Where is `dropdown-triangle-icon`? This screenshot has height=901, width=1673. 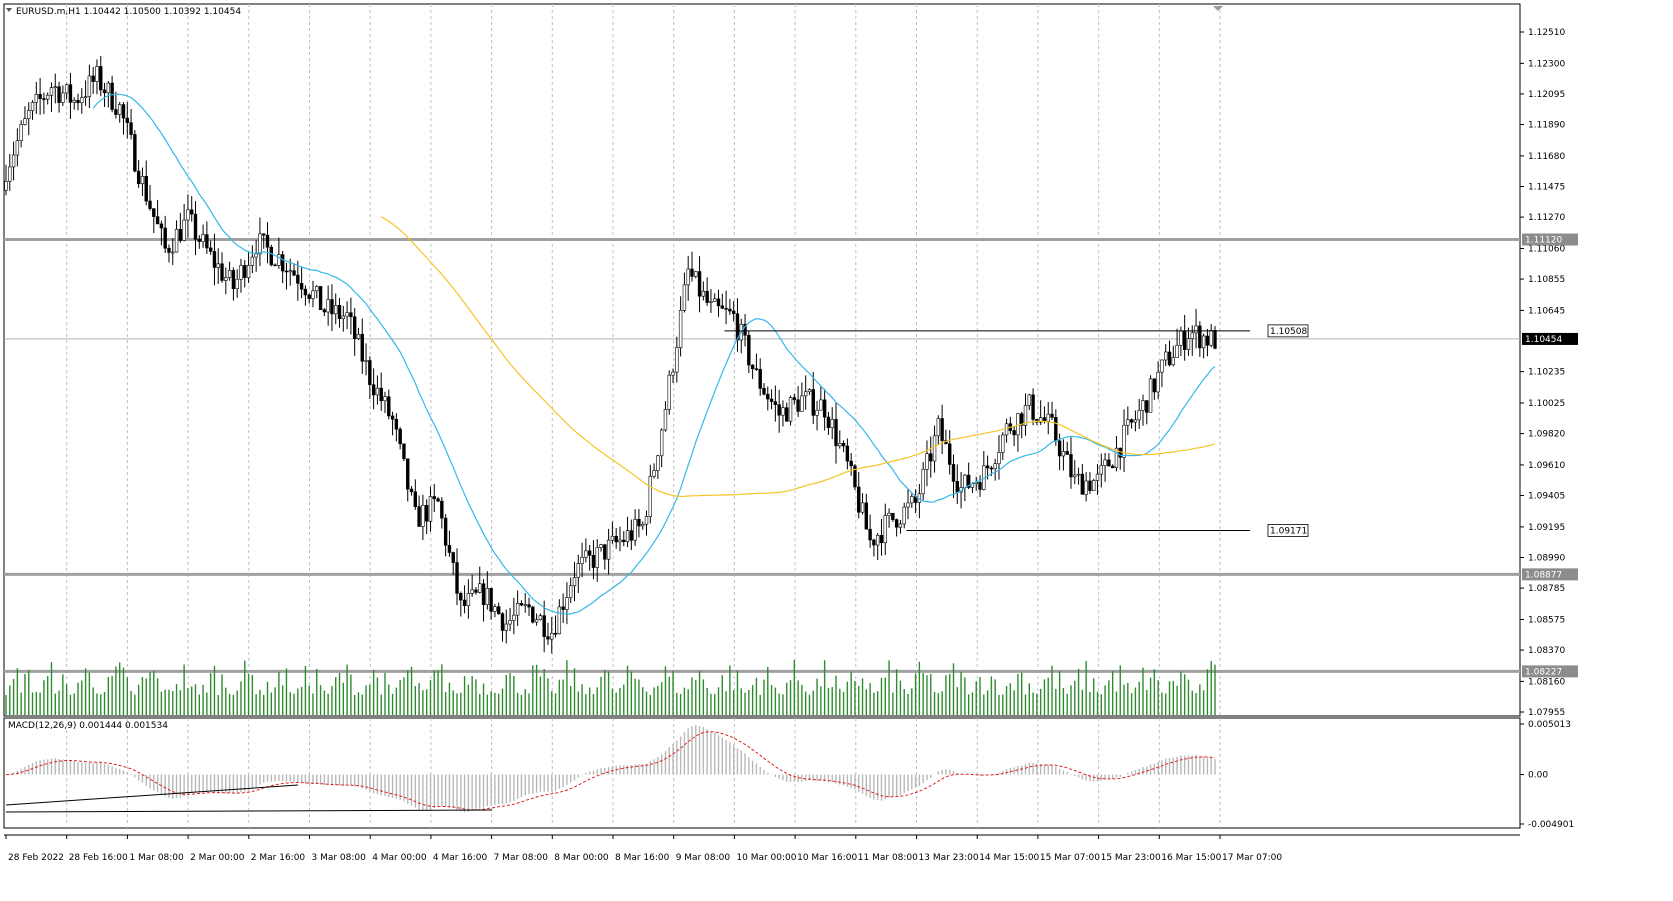 dropdown-triangle-icon is located at coordinates (9, 10).